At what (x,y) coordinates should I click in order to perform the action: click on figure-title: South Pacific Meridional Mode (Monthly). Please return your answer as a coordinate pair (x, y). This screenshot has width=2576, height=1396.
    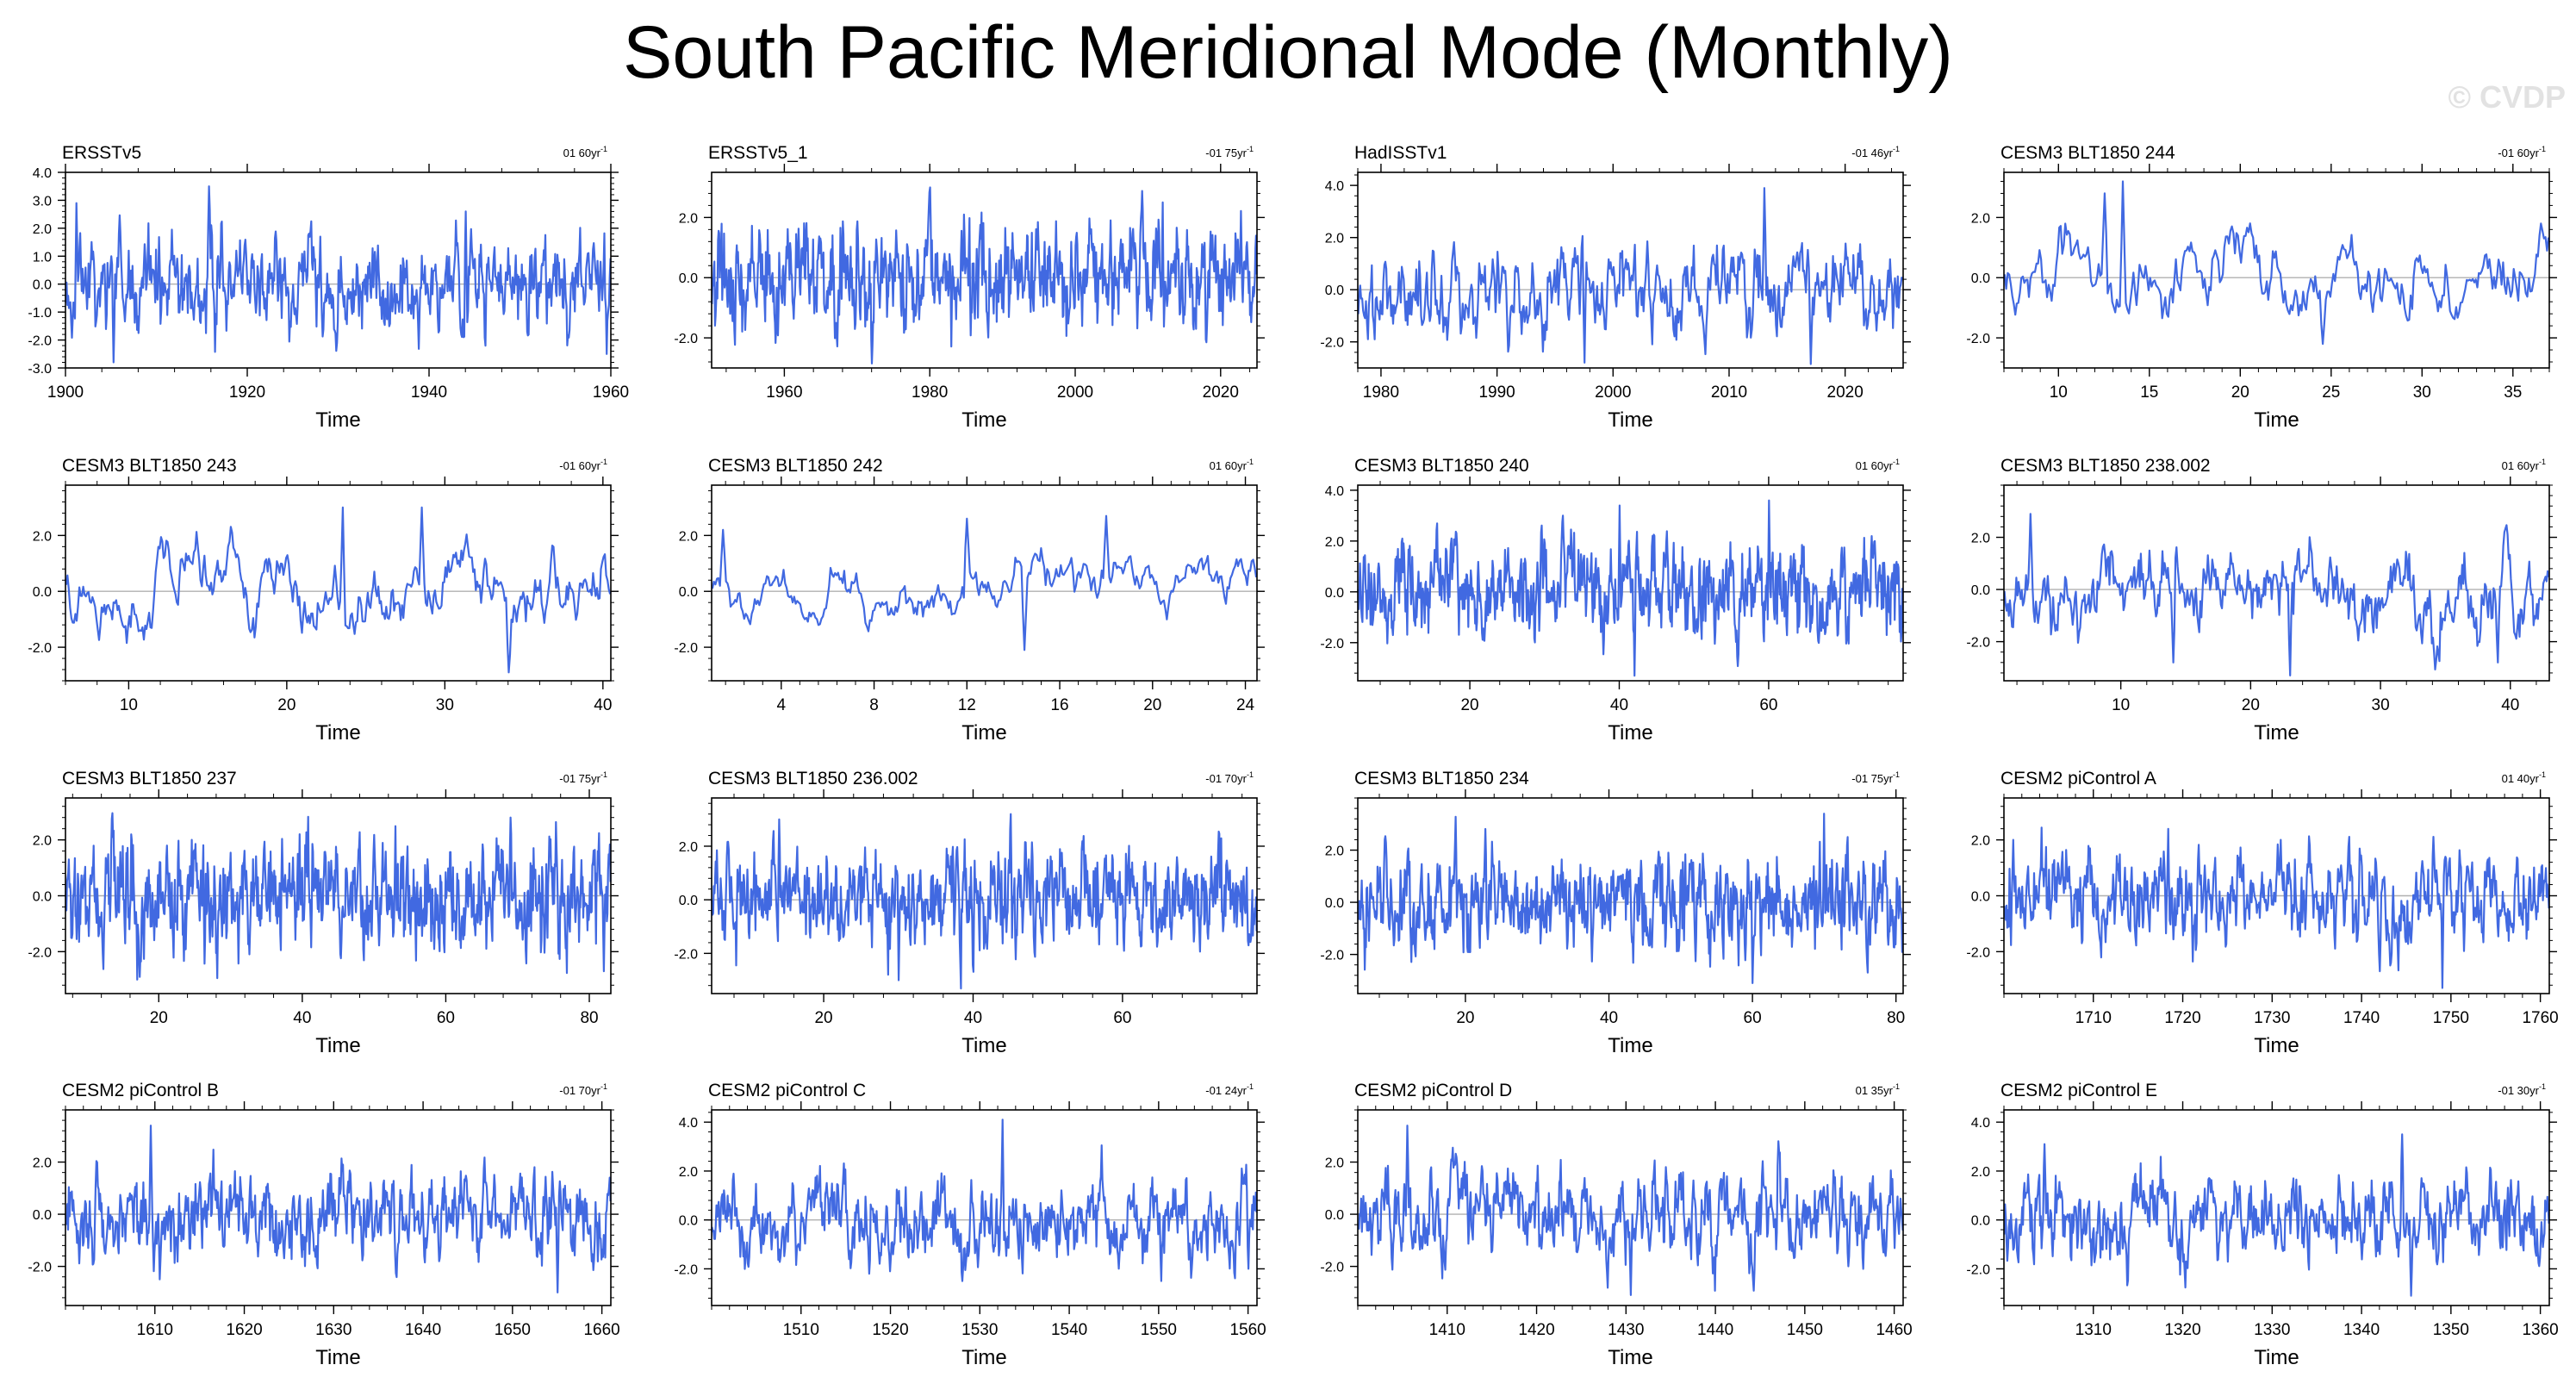
    Looking at the image, I should click on (1288, 52).